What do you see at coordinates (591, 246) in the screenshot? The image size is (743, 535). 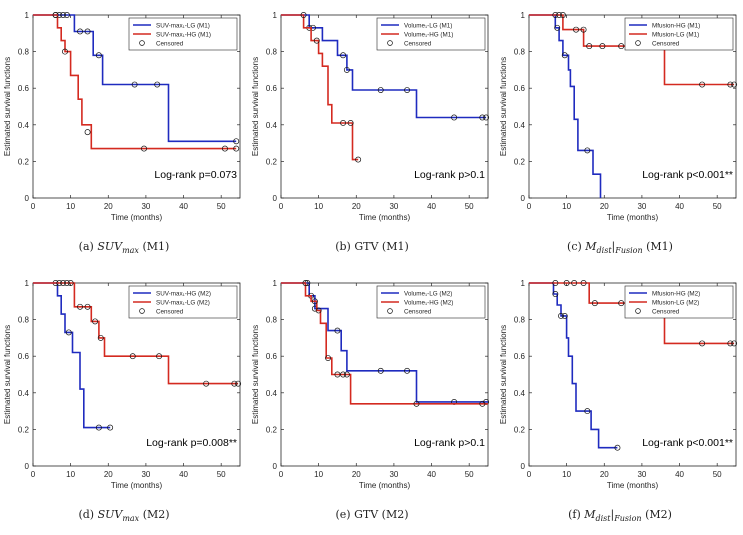 I see `caption-math: M` at bounding box center [591, 246].